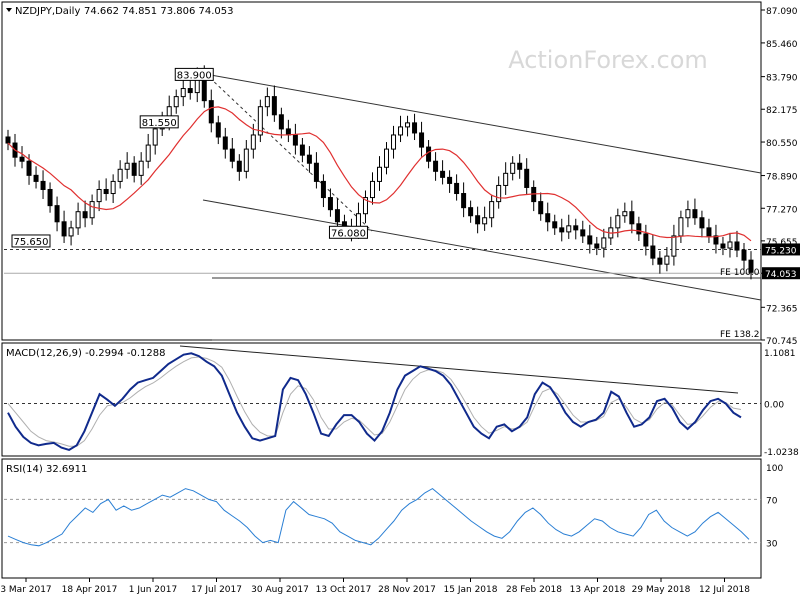 The width and height of the screenshot is (800, 600). I want to click on price-label: 75.650, so click(31, 241).